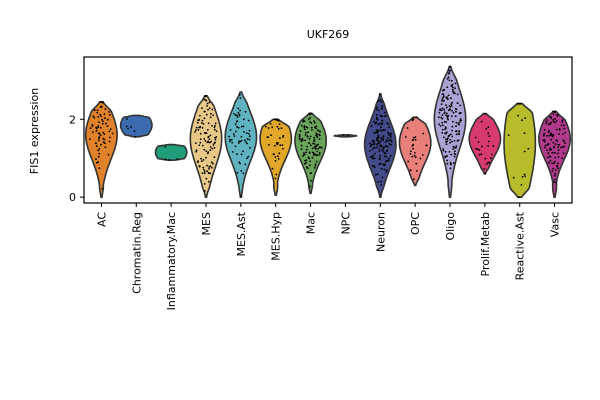 The height and width of the screenshot is (400, 600). What do you see at coordinates (241, 233) in the screenshot?
I see `x-tick-label: MES.Ast` at bounding box center [241, 233].